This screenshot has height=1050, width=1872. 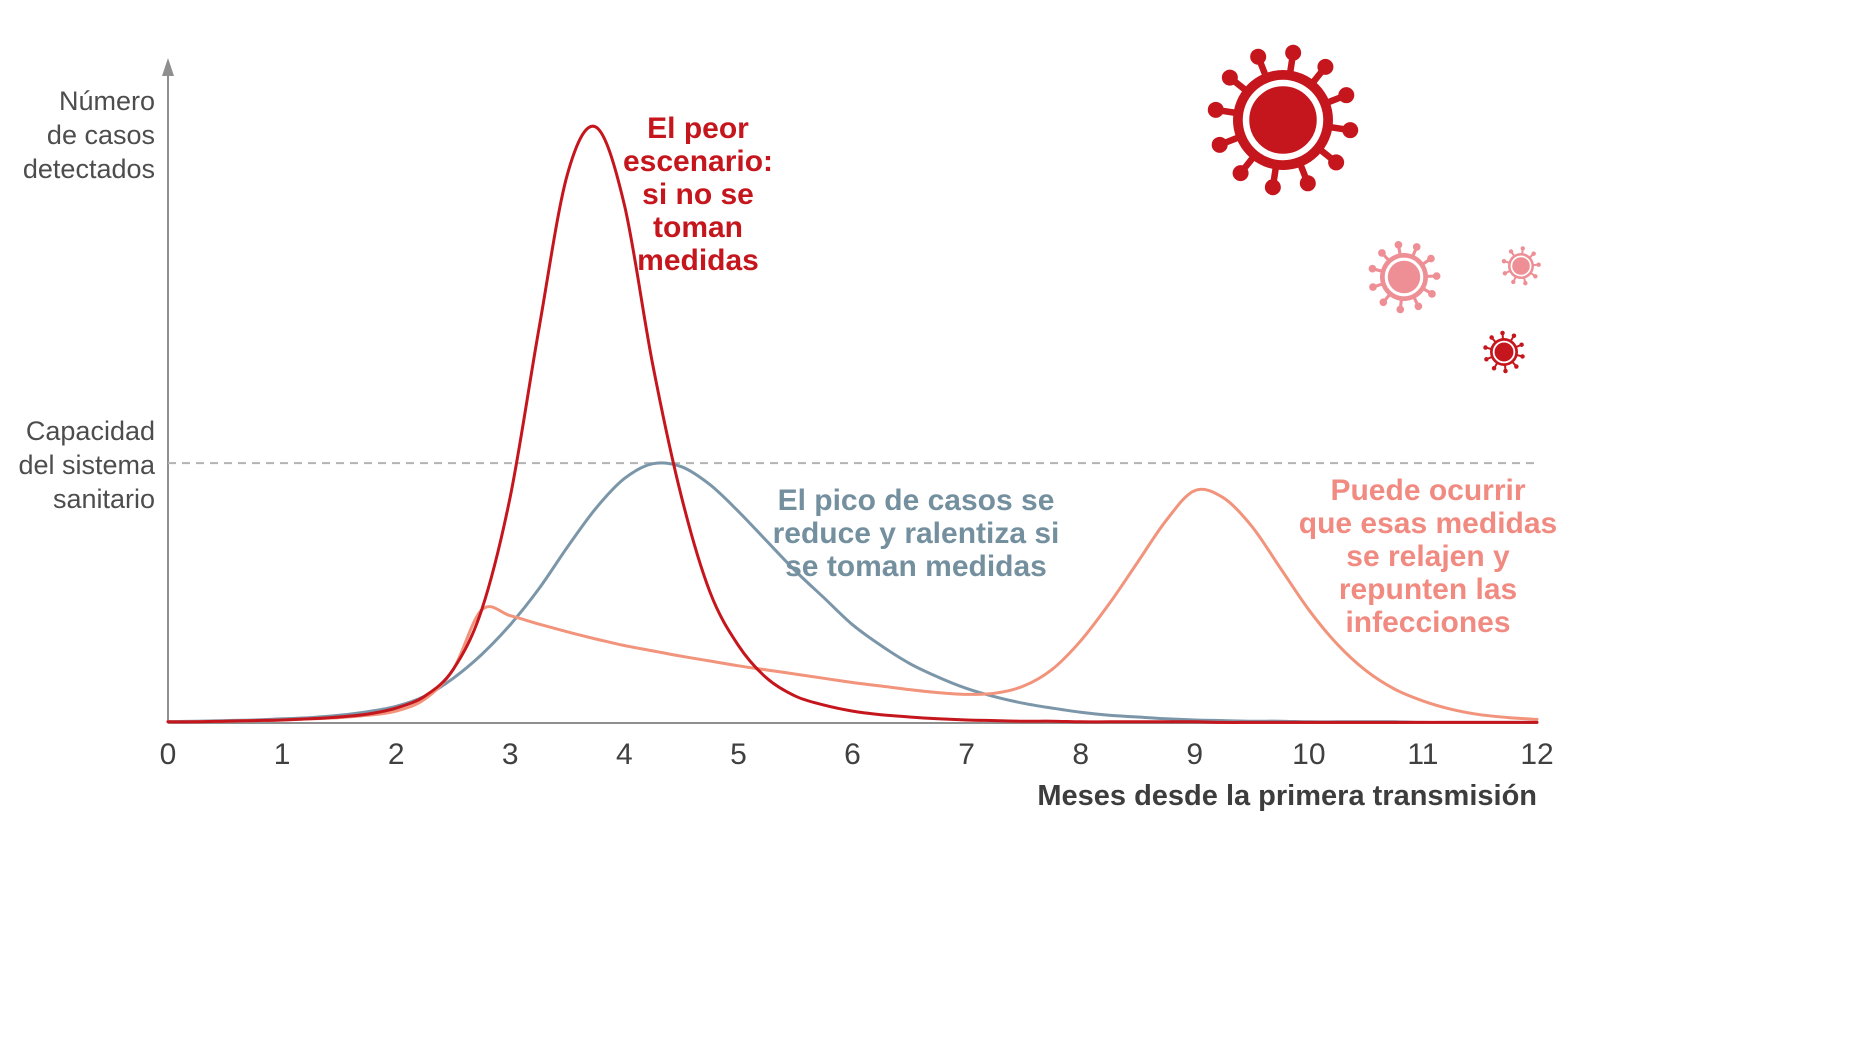 I want to click on x-tick-label-3: 3, so click(x=510, y=754).